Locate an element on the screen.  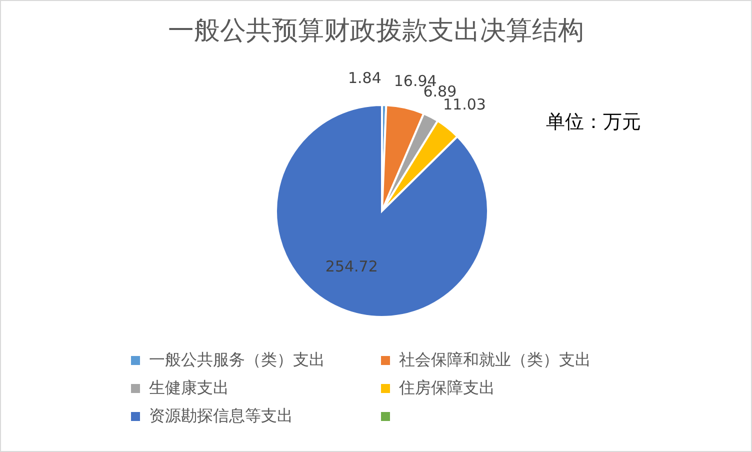
data-label: 1.84 is located at coordinates (365, 78).